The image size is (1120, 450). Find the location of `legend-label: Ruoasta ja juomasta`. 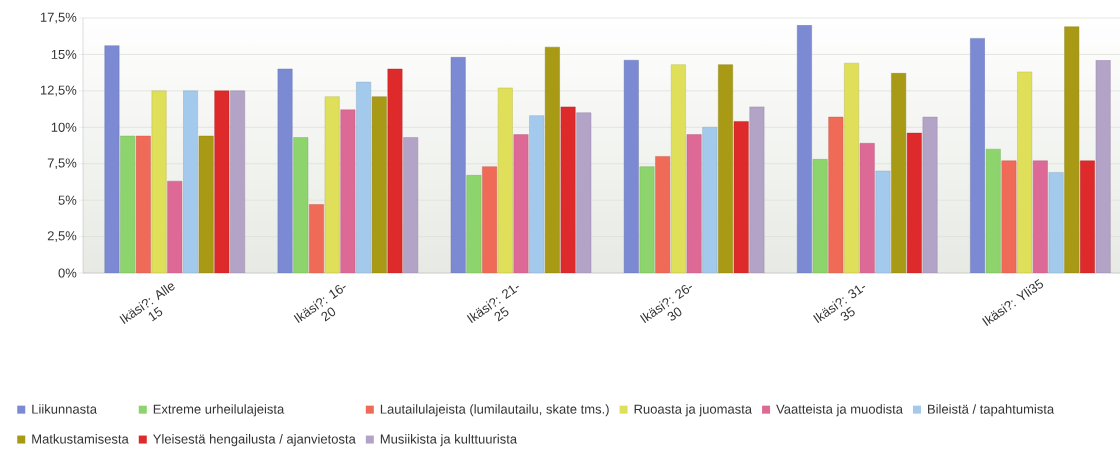

legend-label: Ruoasta ja juomasta is located at coordinates (693, 410).